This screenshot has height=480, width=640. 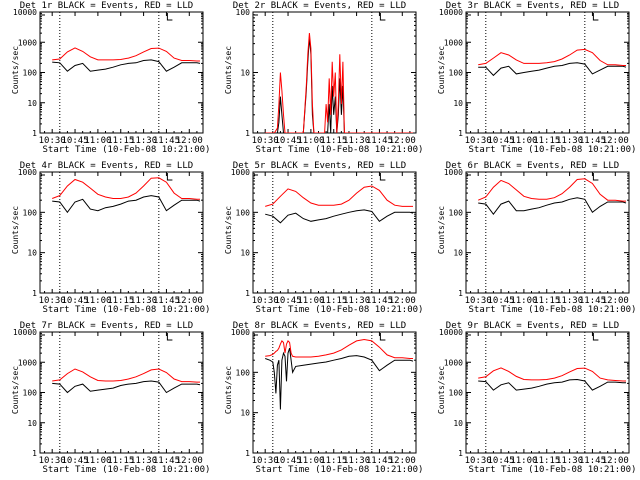 I want to click on chart-title: Det 9r BLACK = Events, RED = LLD, so click(x=532, y=326).